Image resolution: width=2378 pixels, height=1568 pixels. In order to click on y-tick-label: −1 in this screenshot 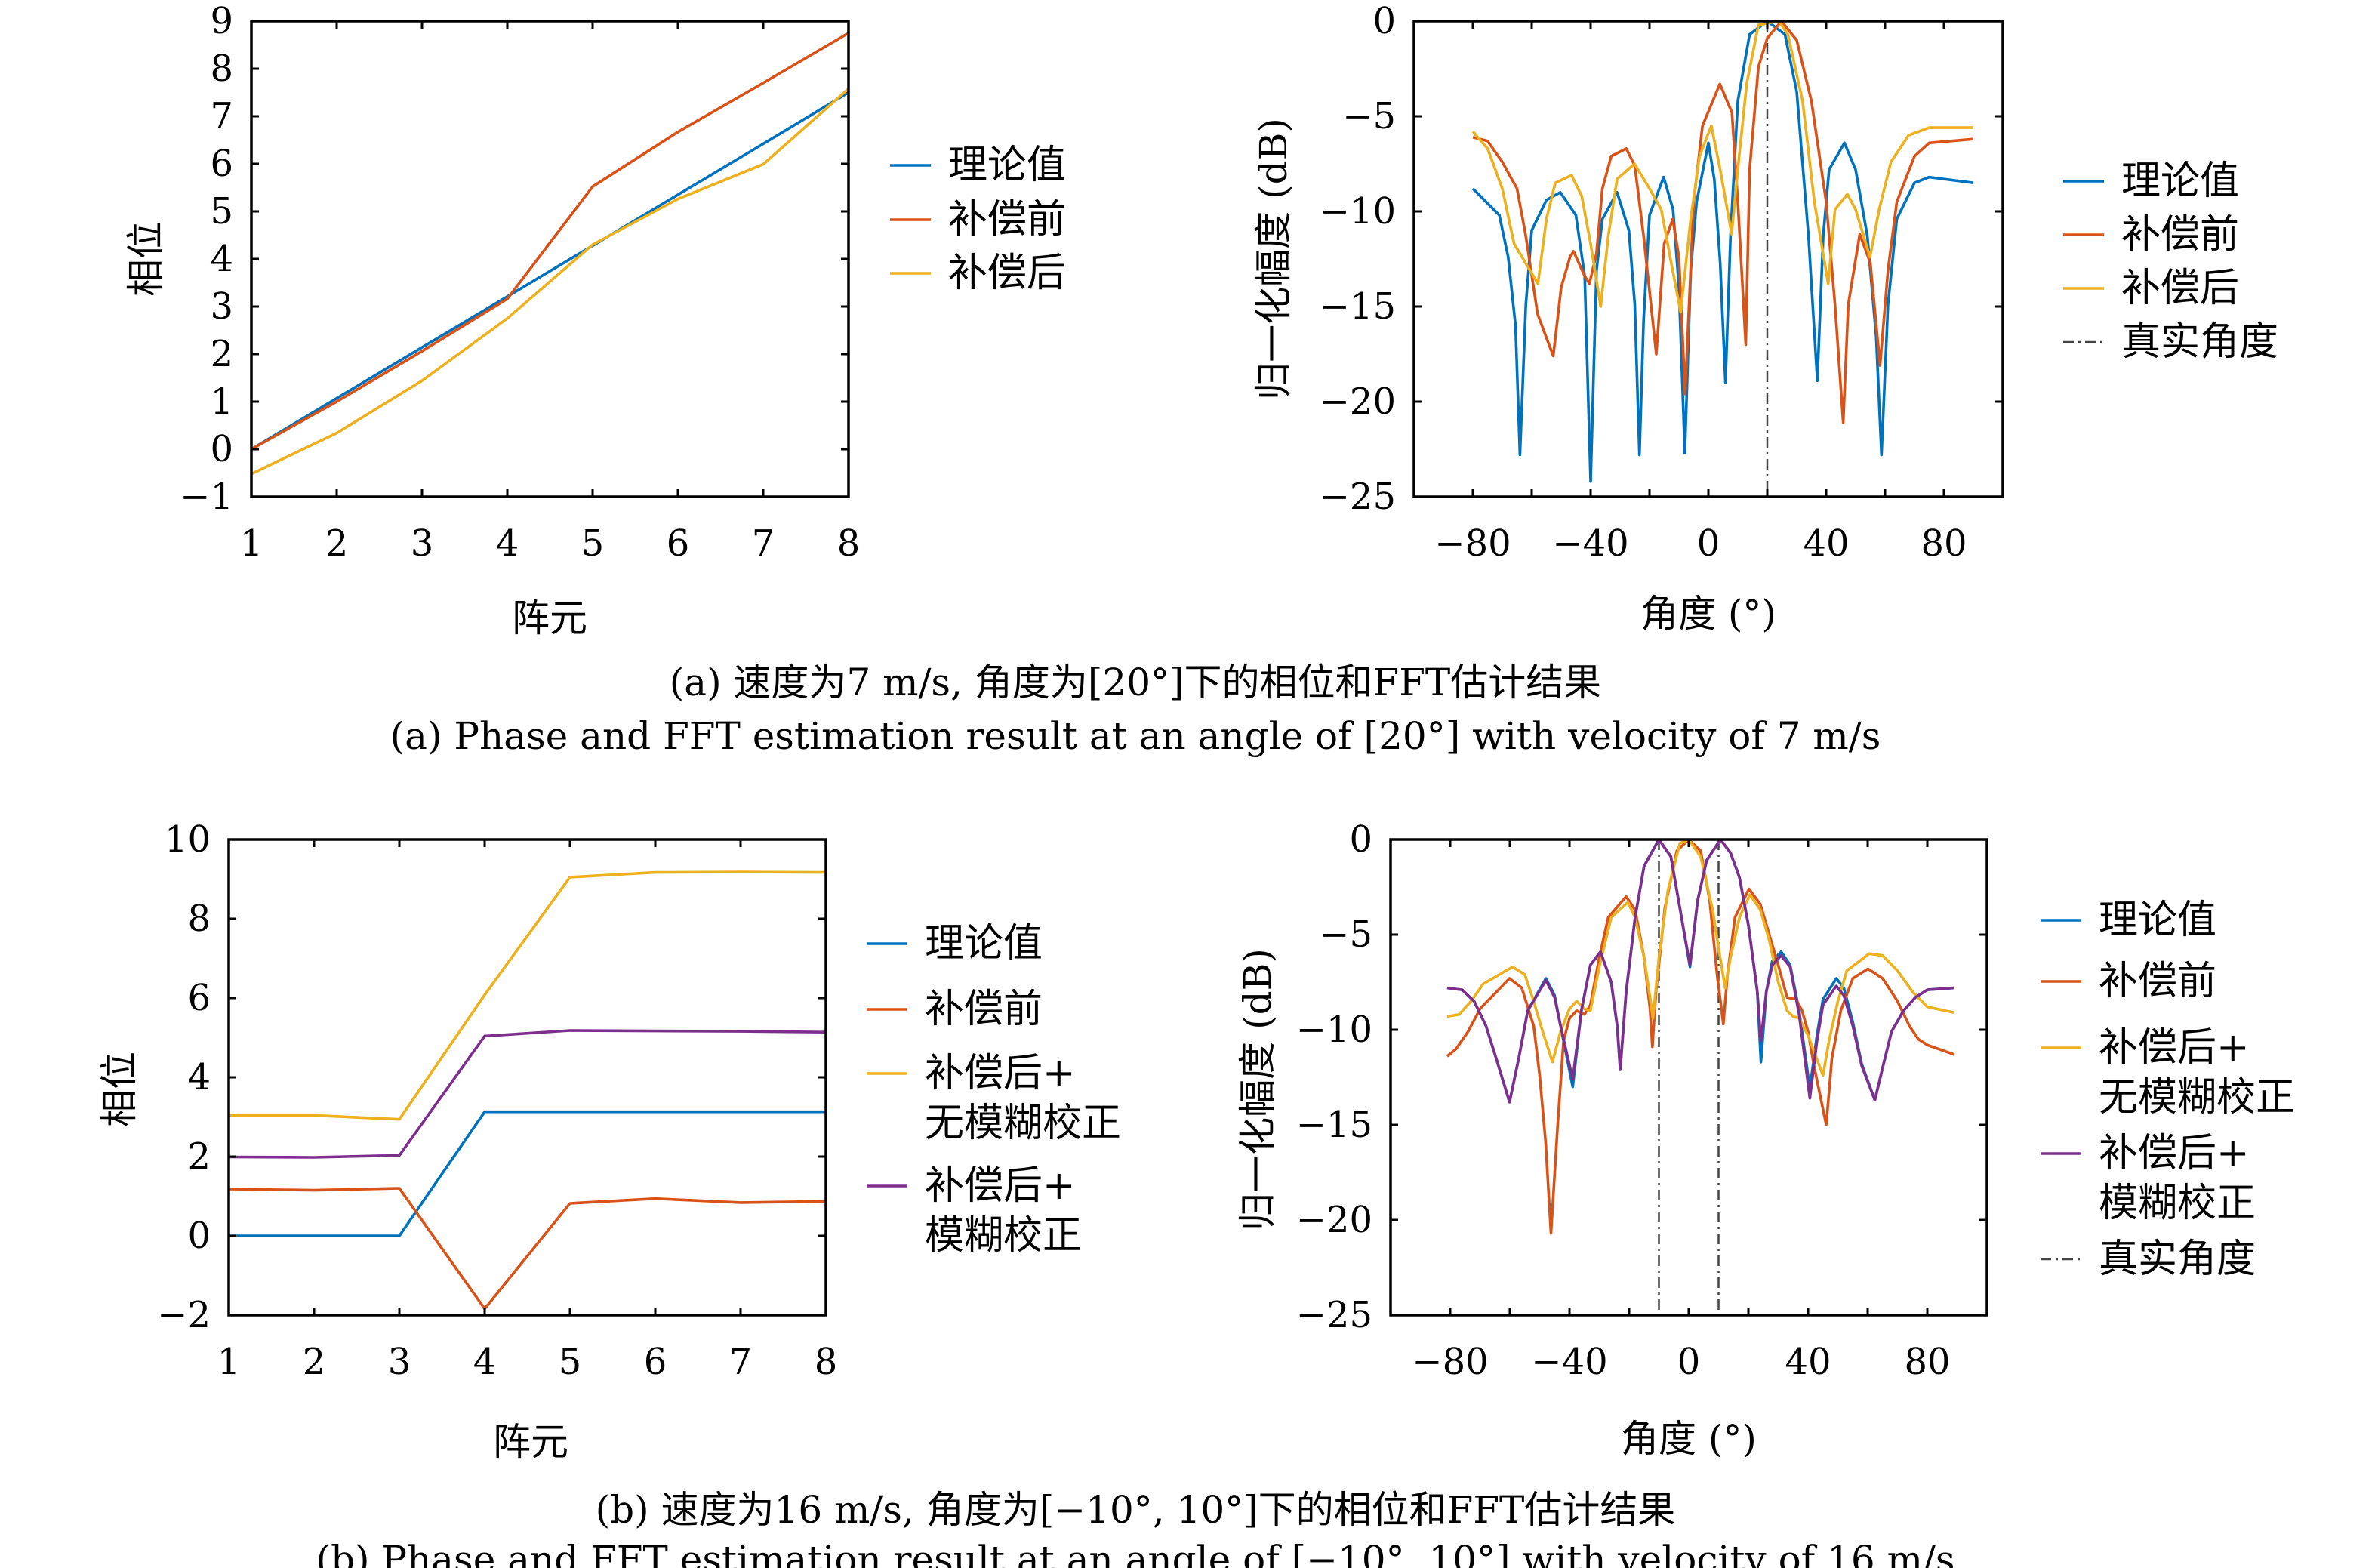, I will do `click(206, 497)`.